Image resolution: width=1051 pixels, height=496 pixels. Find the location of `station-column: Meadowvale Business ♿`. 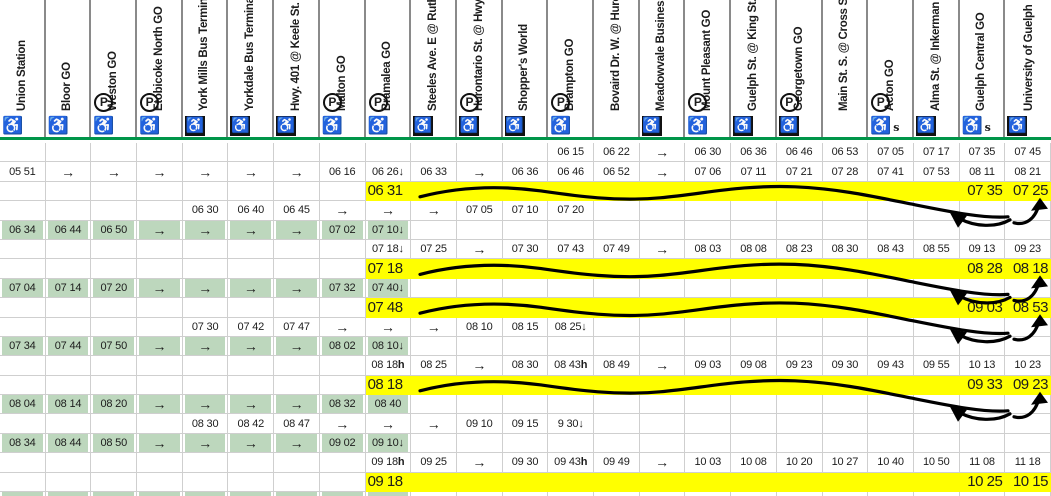

station-column: Meadowvale Business ♿ is located at coordinates (663, 68).